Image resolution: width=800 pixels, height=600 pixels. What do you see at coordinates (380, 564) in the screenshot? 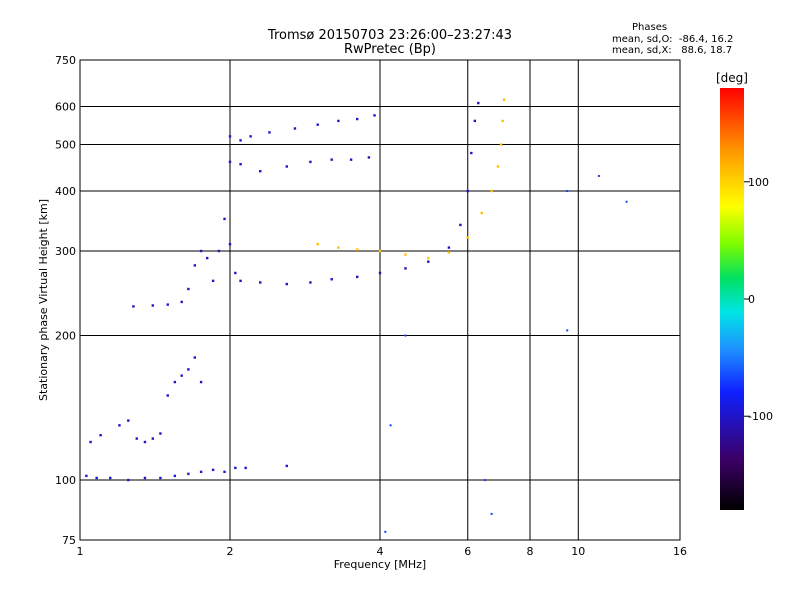
I see `x-axis-label: Frequency [MHz]` at bounding box center [380, 564].